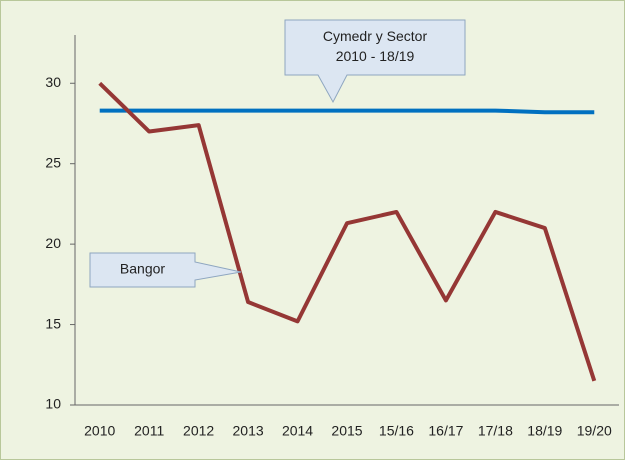 This screenshot has height=460, width=625. Describe the element at coordinates (99, 431) in the screenshot. I see `x-tick-label: 2010` at that location.